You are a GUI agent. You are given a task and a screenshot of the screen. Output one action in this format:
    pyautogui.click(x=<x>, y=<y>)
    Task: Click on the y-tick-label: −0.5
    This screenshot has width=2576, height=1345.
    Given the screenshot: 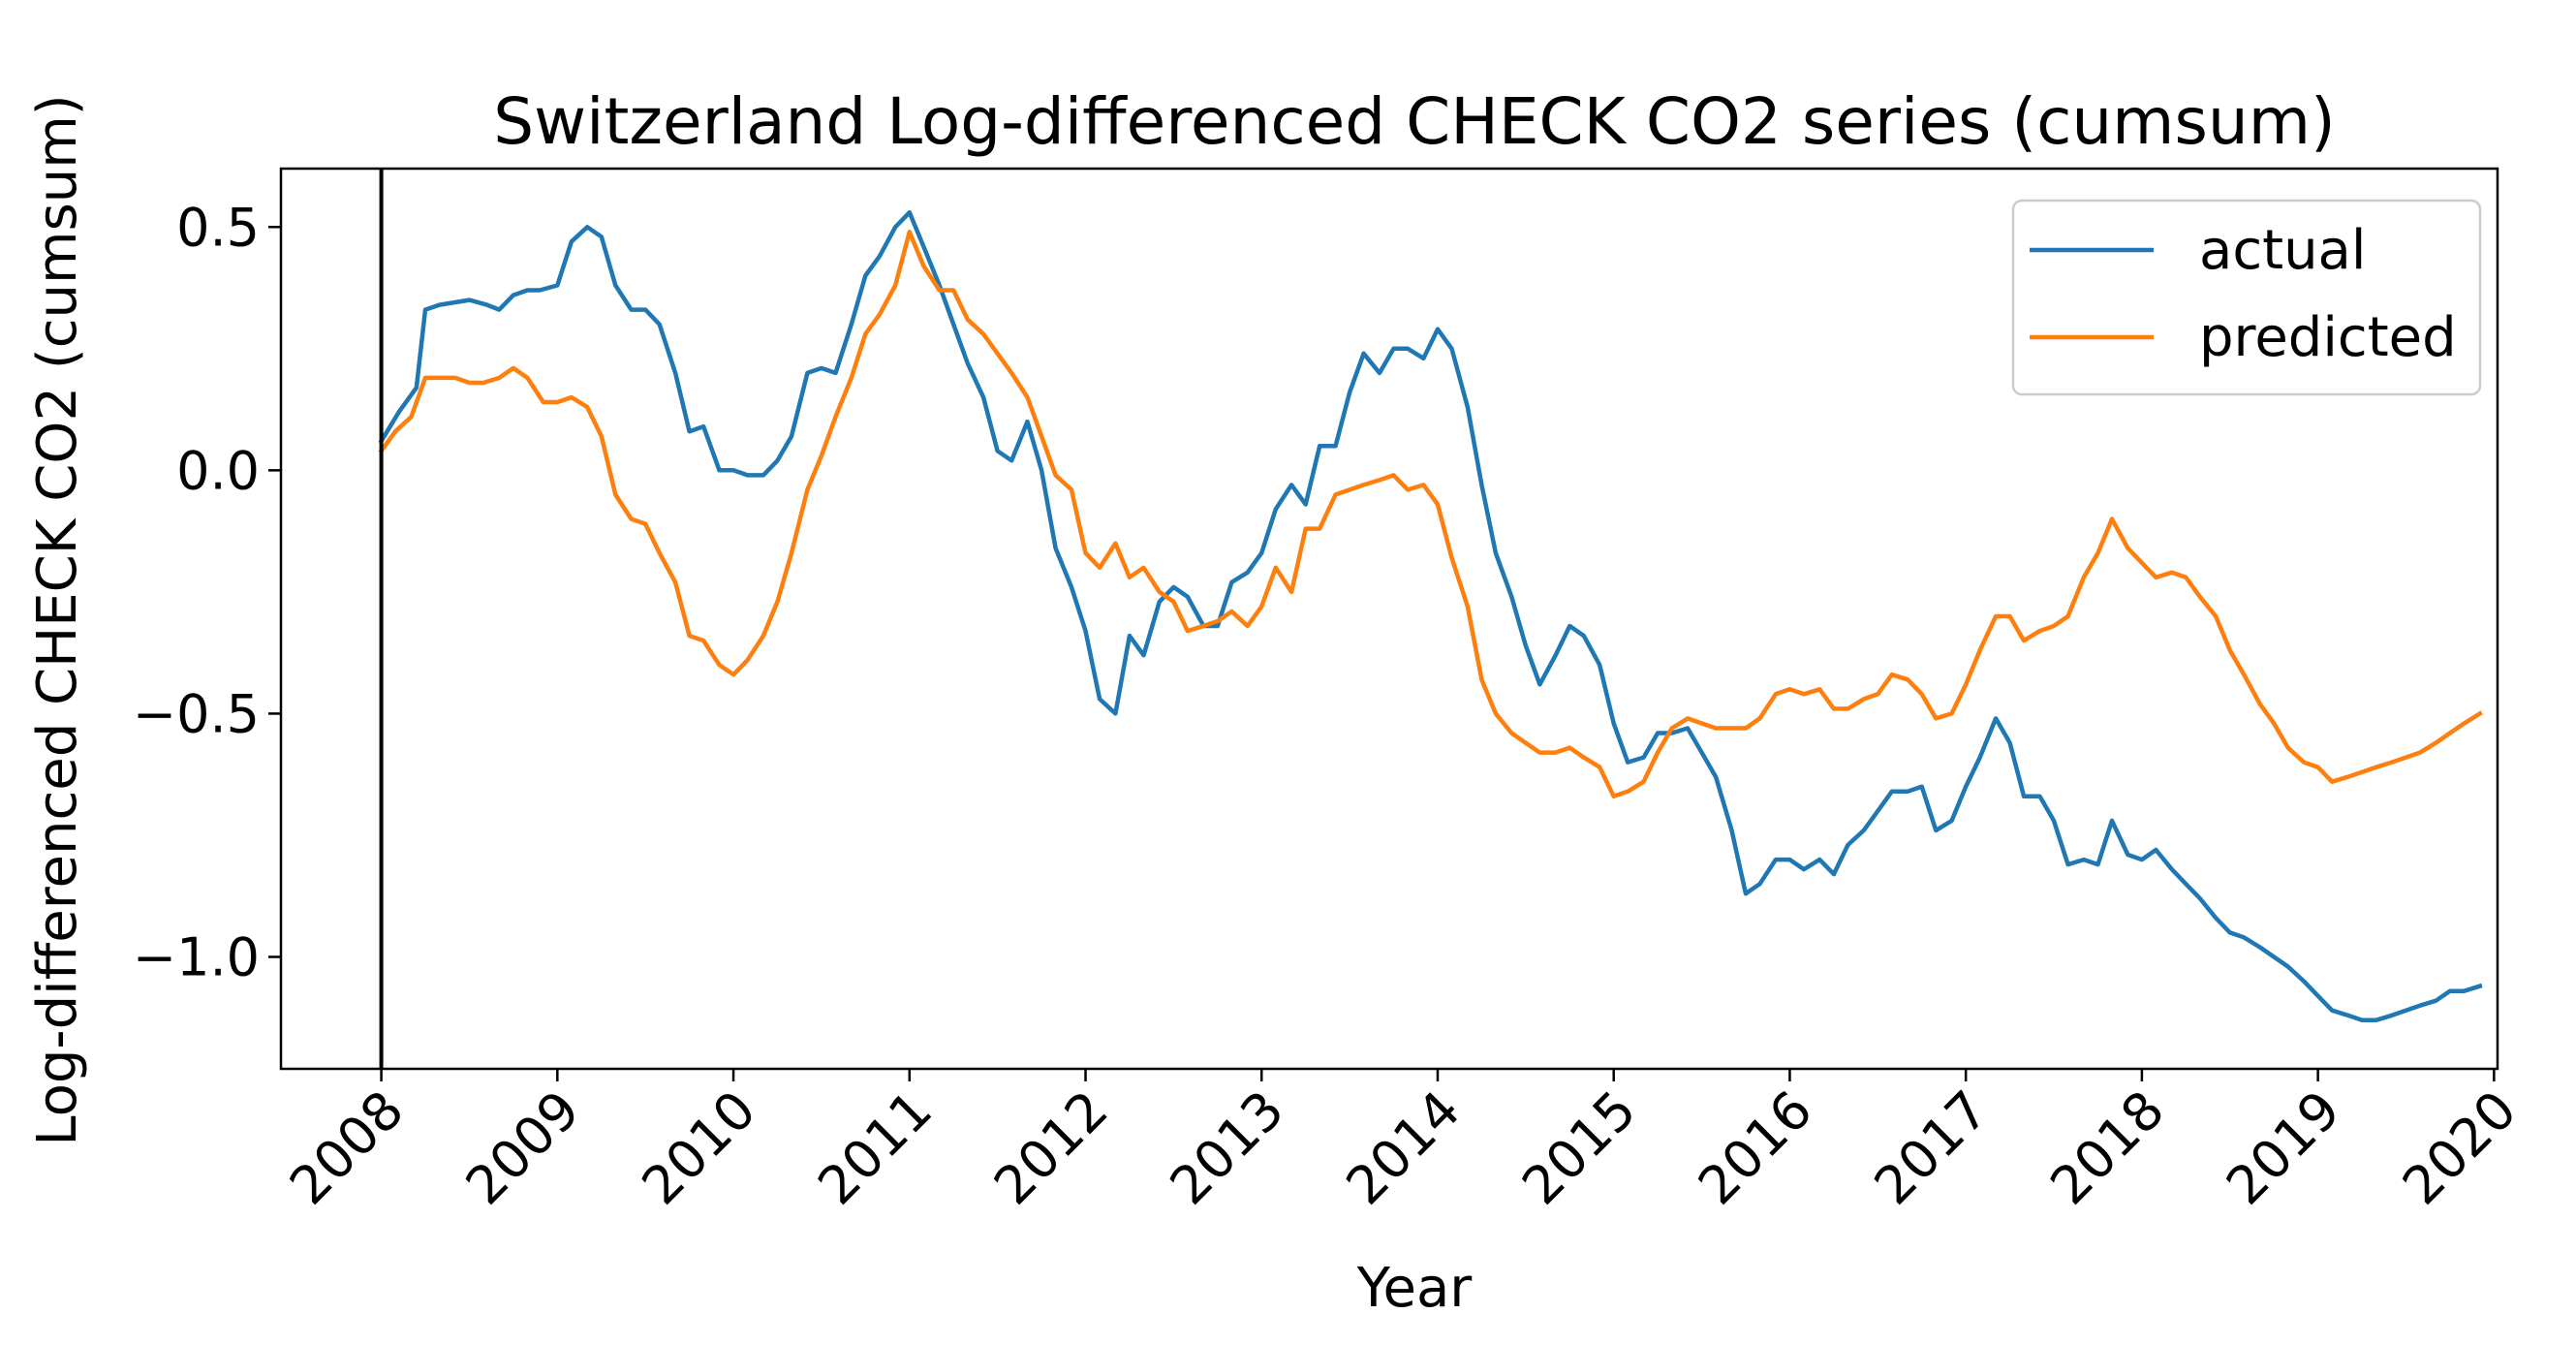 What is the action you would take?
    pyautogui.click(x=196, y=713)
    